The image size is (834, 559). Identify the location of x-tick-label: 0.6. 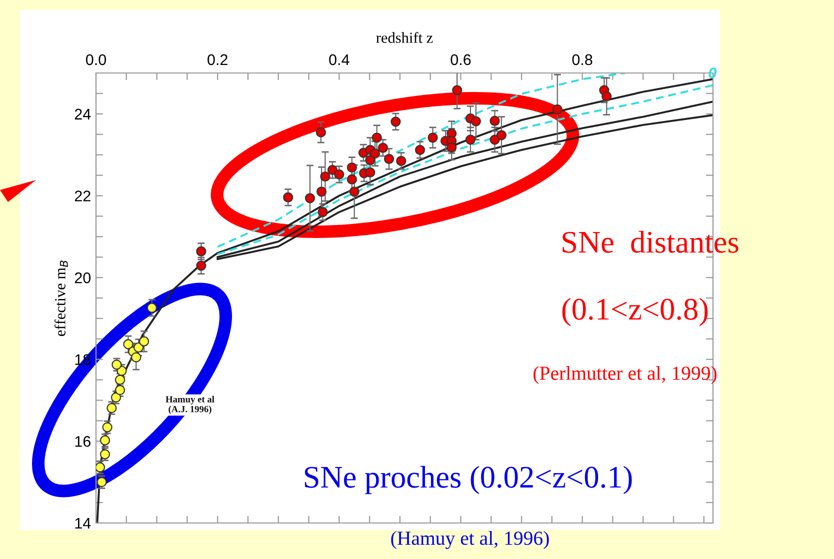
(460, 60).